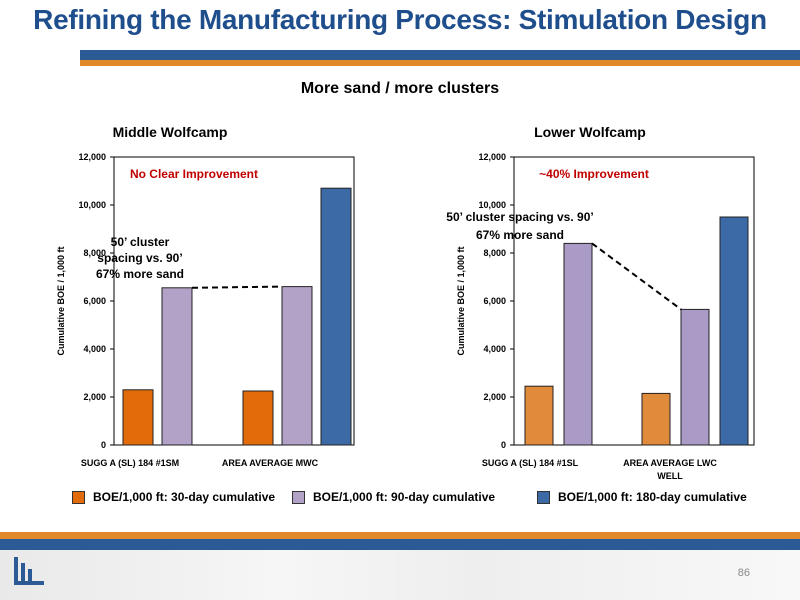 The height and width of the screenshot is (600, 800). What do you see at coordinates (234, 301) in the screenshot?
I see `plot-area-middle-wolfcamp` at bounding box center [234, 301].